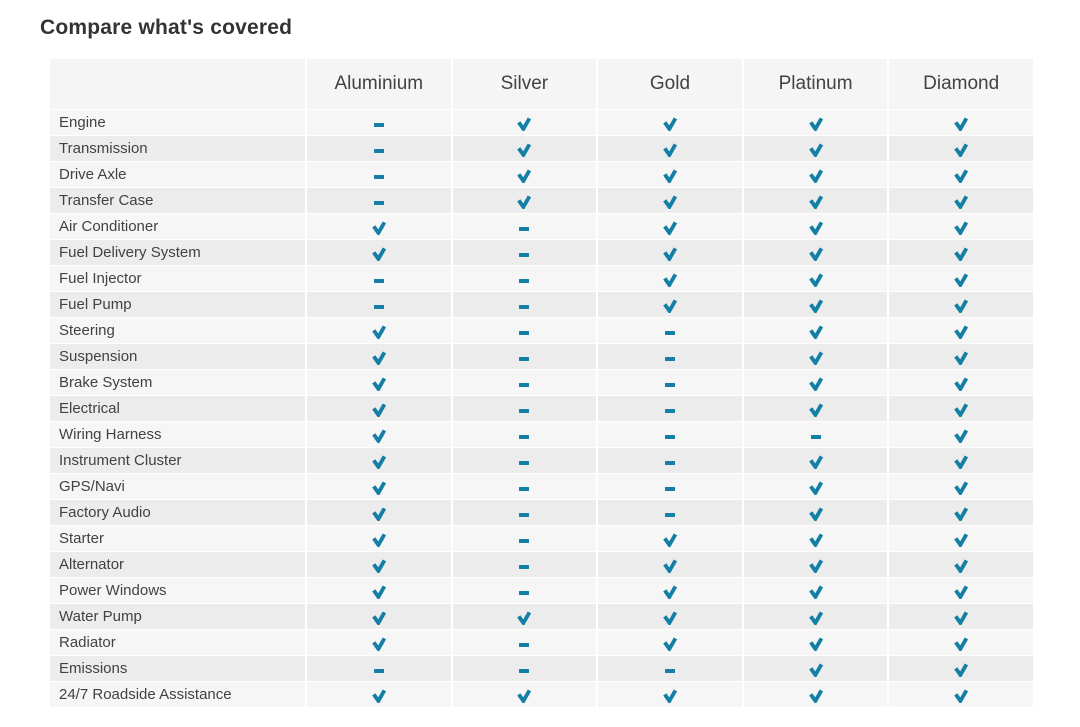 The width and height of the screenshot is (1080, 727). What do you see at coordinates (541, 330) in the screenshot?
I see `table-row: Steering` at bounding box center [541, 330].